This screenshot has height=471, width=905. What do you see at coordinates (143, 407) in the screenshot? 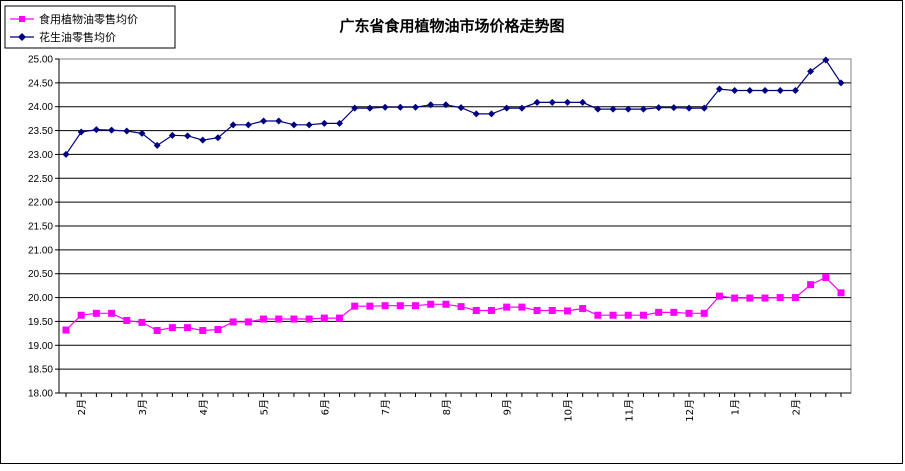
I see `x-tick-label: 3月` at bounding box center [143, 407].